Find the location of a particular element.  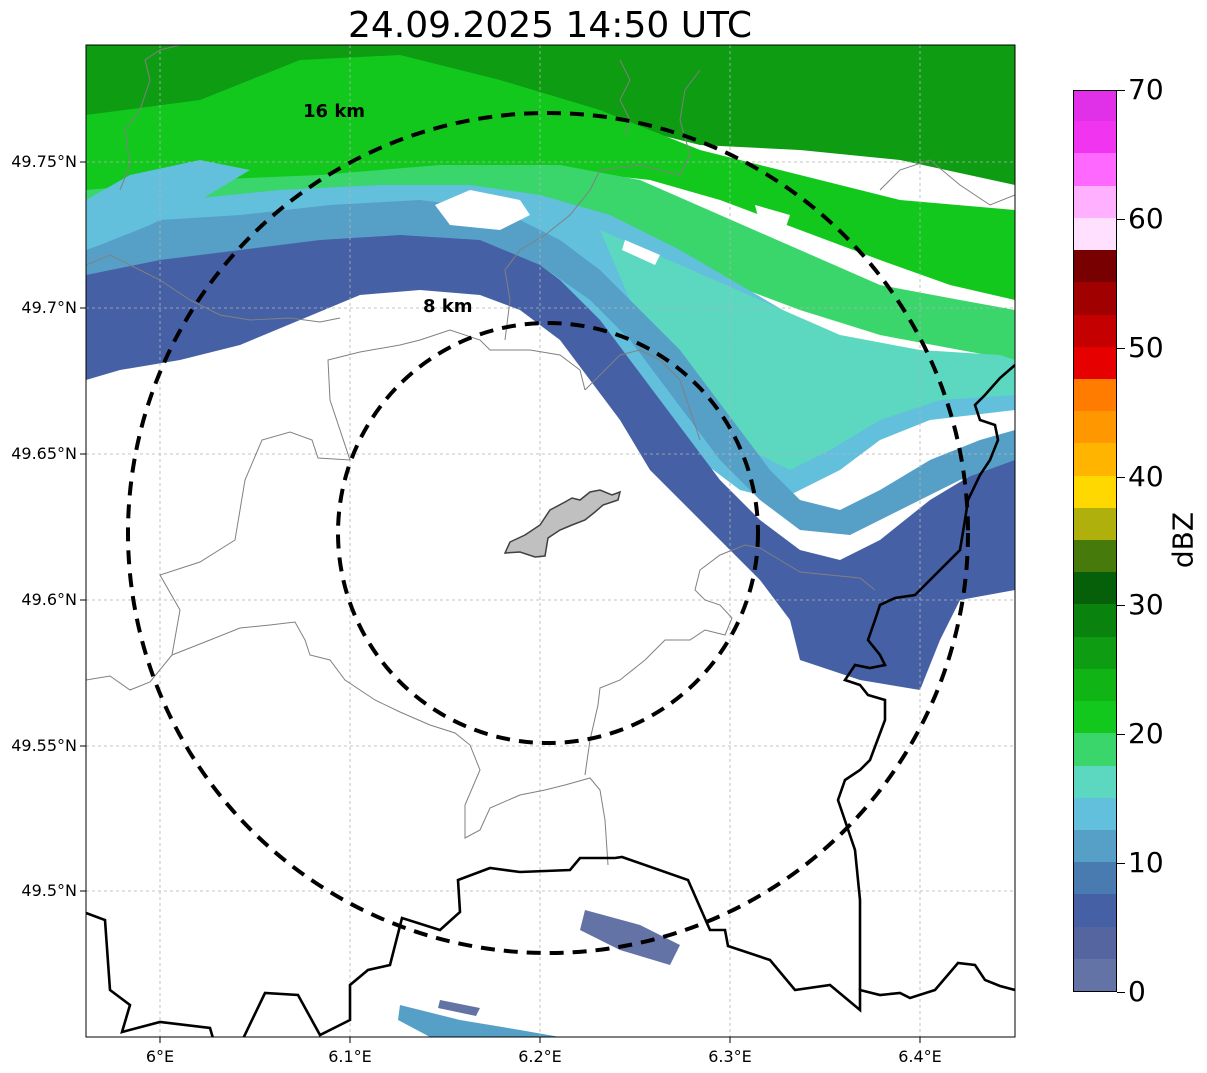

lat-tick-label: 49.65°N is located at coordinates (44, 453).